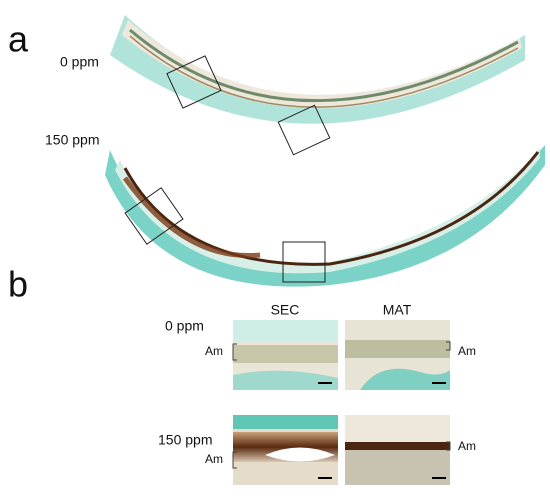  I want to click on column-label: SEC, so click(285, 310).